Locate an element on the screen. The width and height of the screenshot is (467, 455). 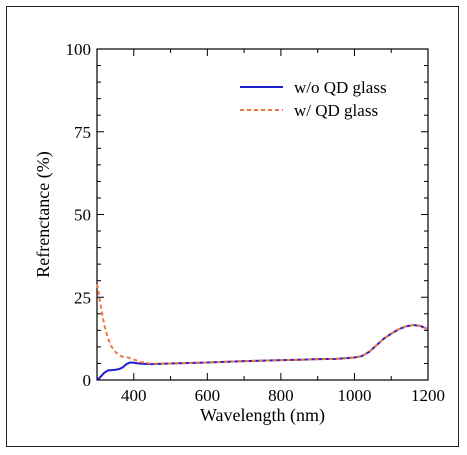
x-axis-label: Wavelength (nm) is located at coordinates (262, 415).